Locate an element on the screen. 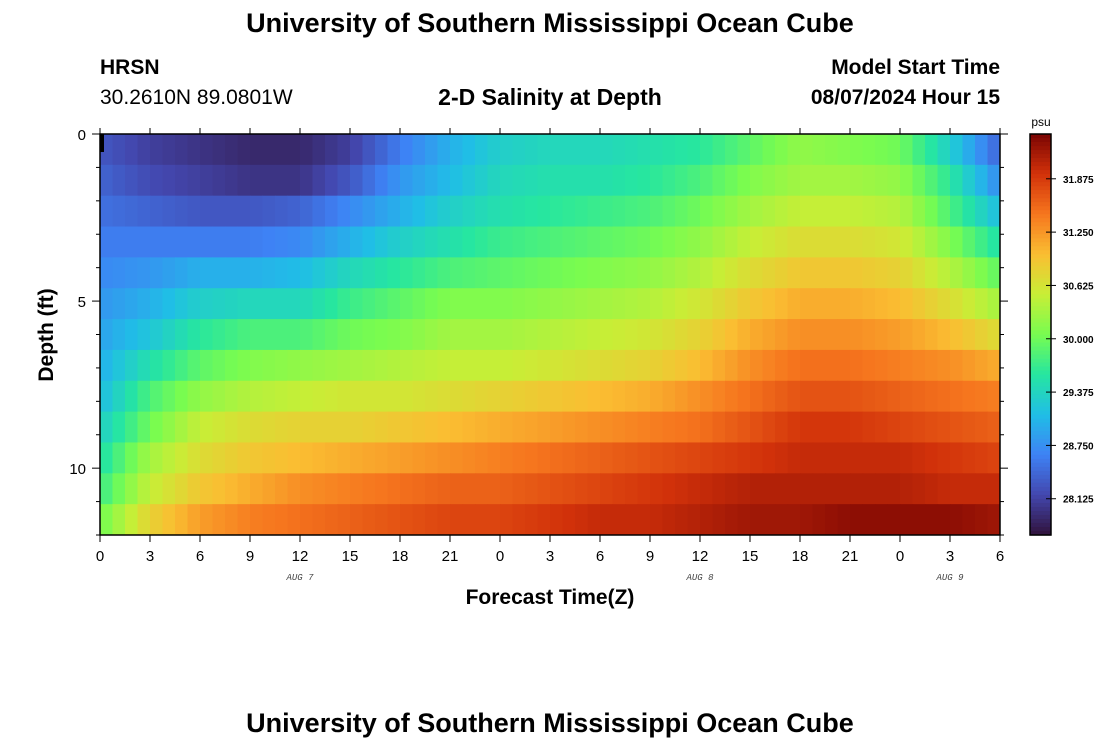 The width and height of the screenshot is (1100, 750). colorbar-tick-label: 29.375 is located at coordinates (1078, 393).